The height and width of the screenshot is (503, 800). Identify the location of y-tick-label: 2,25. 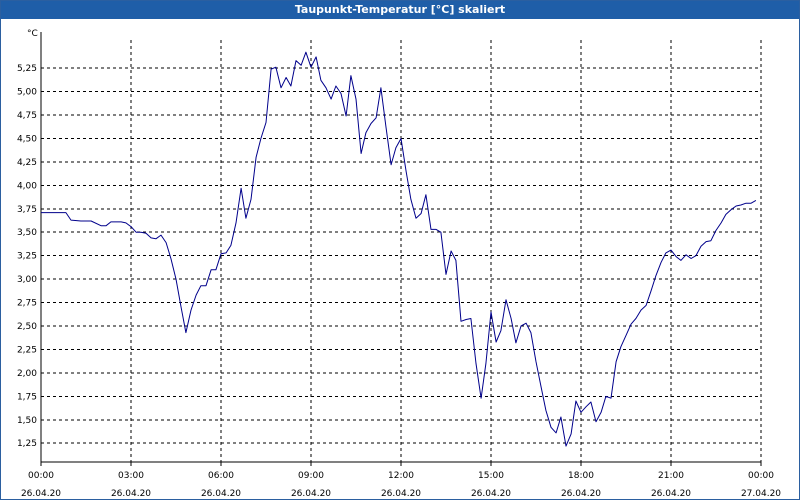
(27, 350).